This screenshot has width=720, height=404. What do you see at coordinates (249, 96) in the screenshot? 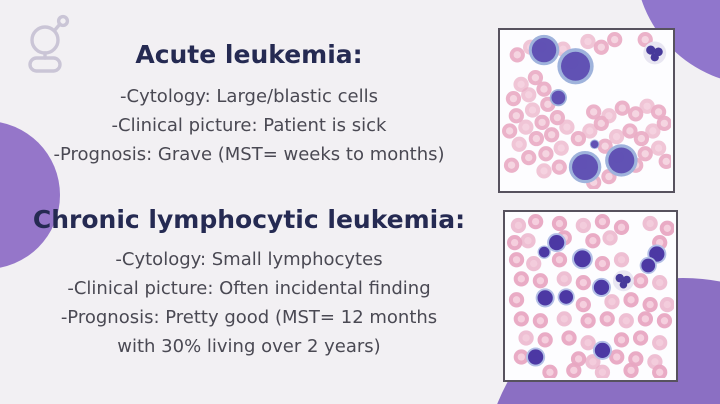
I see `acute-cytology-line: -Cytology: Large/blastic cells` at bounding box center [249, 96].